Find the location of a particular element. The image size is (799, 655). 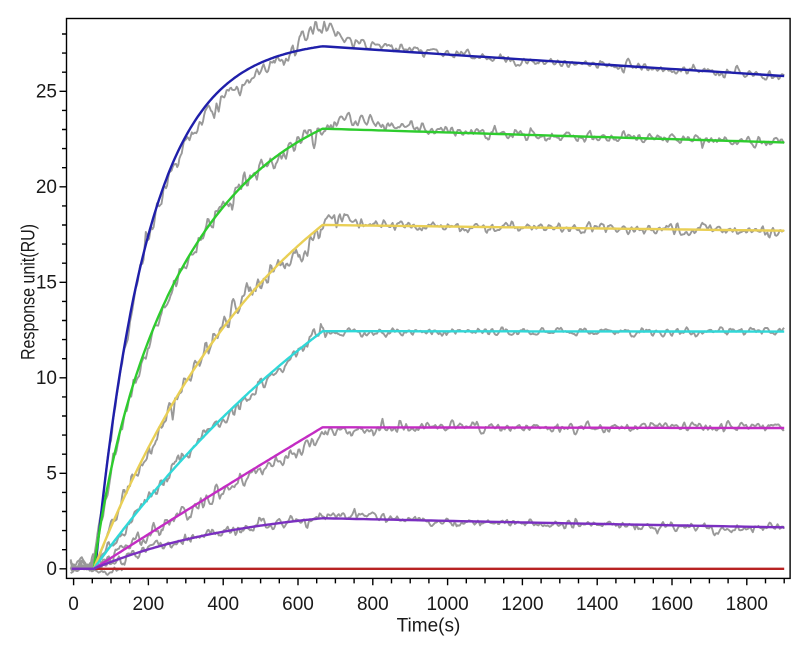

svg-text: 400 is located at coordinates (223, 604).